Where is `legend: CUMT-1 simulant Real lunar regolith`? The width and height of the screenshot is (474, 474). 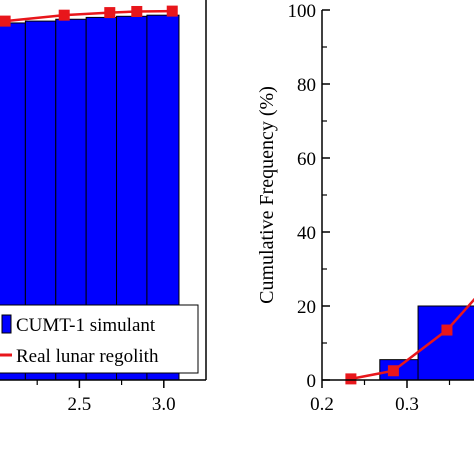
legend: CUMT-1 simulant Real lunar regolith is located at coordinates (99, 339).